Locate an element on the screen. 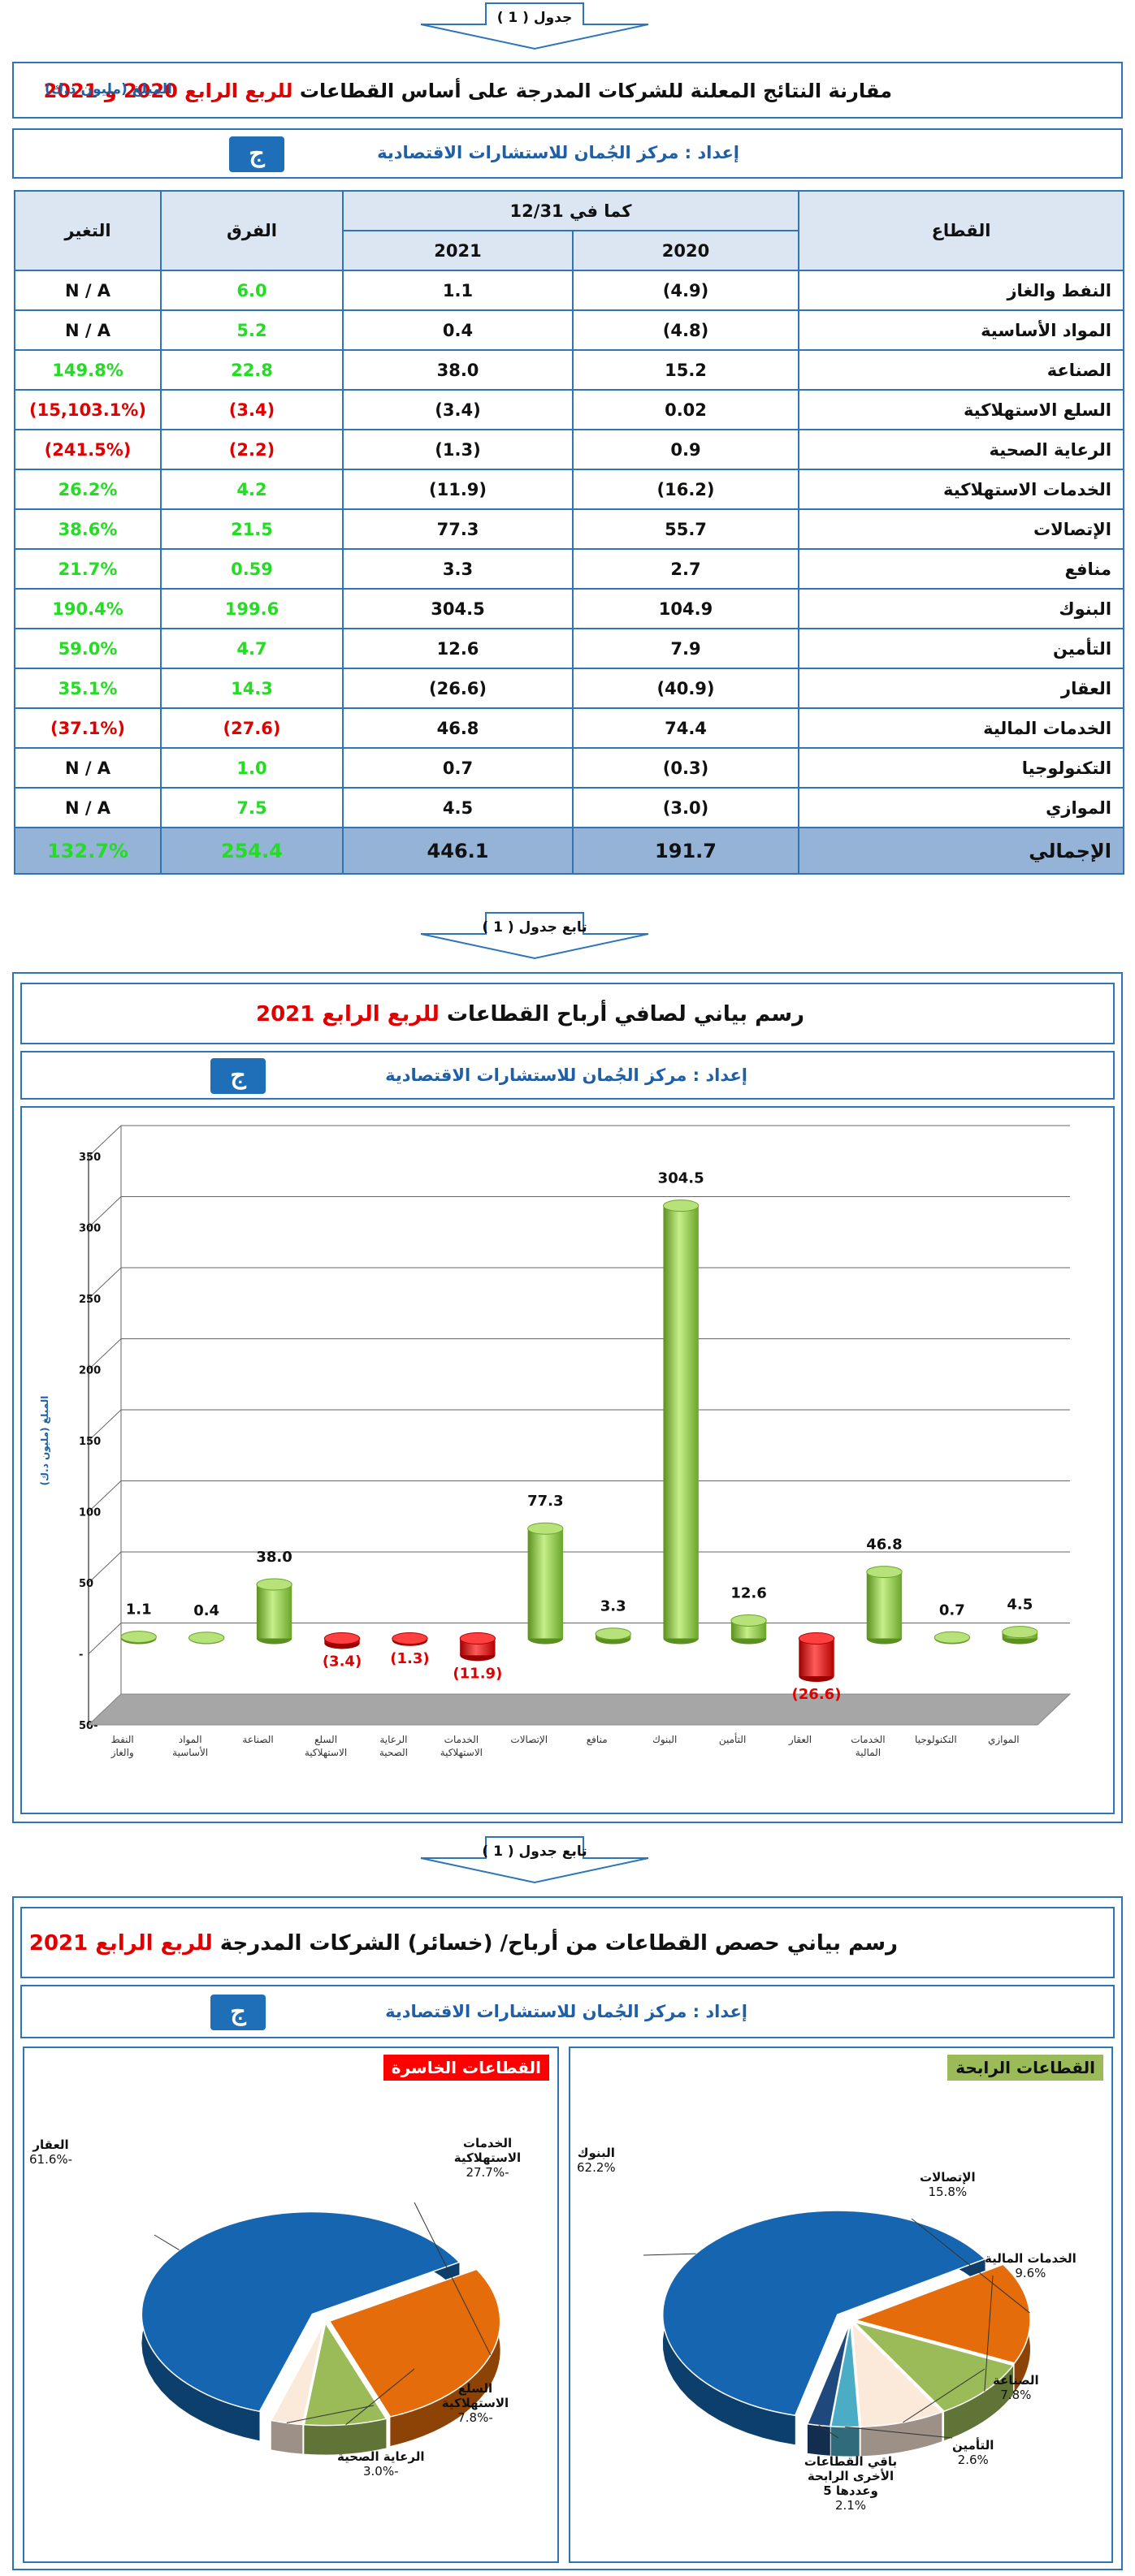 The image size is (1135, 2576). y-tick-label: 200 is located at coordinates (90, 1371).